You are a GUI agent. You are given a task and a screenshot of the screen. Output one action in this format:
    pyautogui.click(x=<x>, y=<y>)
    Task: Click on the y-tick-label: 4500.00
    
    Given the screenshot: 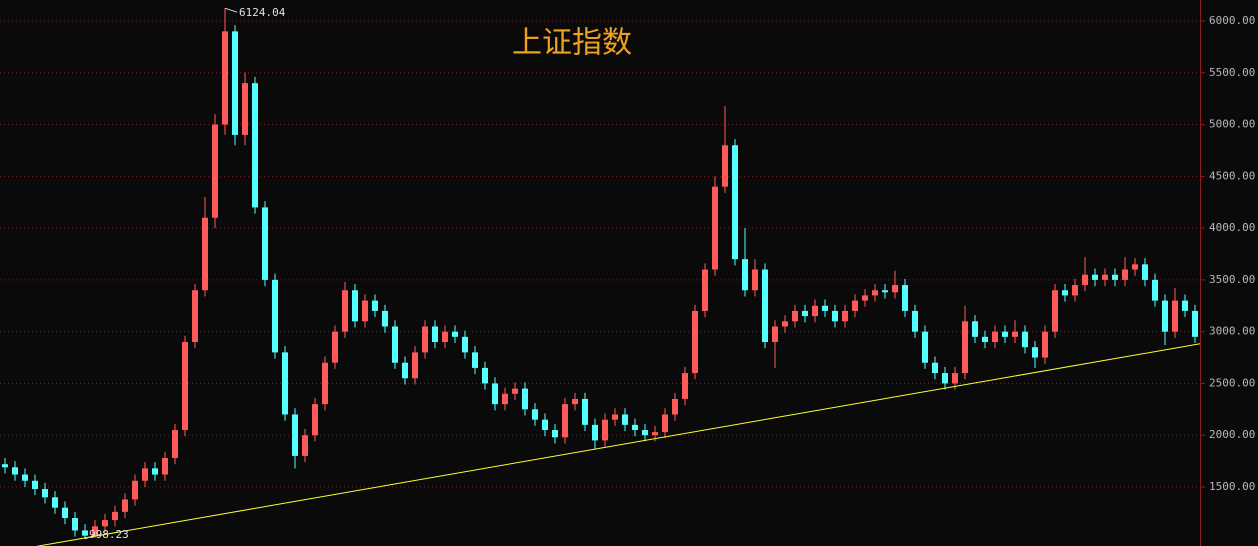 What is the action you would take?
    pyautogui.click(x=1232, y=175)
    